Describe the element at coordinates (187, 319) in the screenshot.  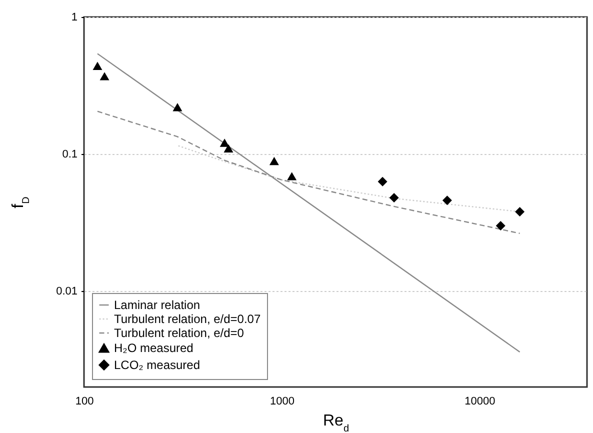
I see `legend-label: Turbulent relation, e/d=0.07` at that location.